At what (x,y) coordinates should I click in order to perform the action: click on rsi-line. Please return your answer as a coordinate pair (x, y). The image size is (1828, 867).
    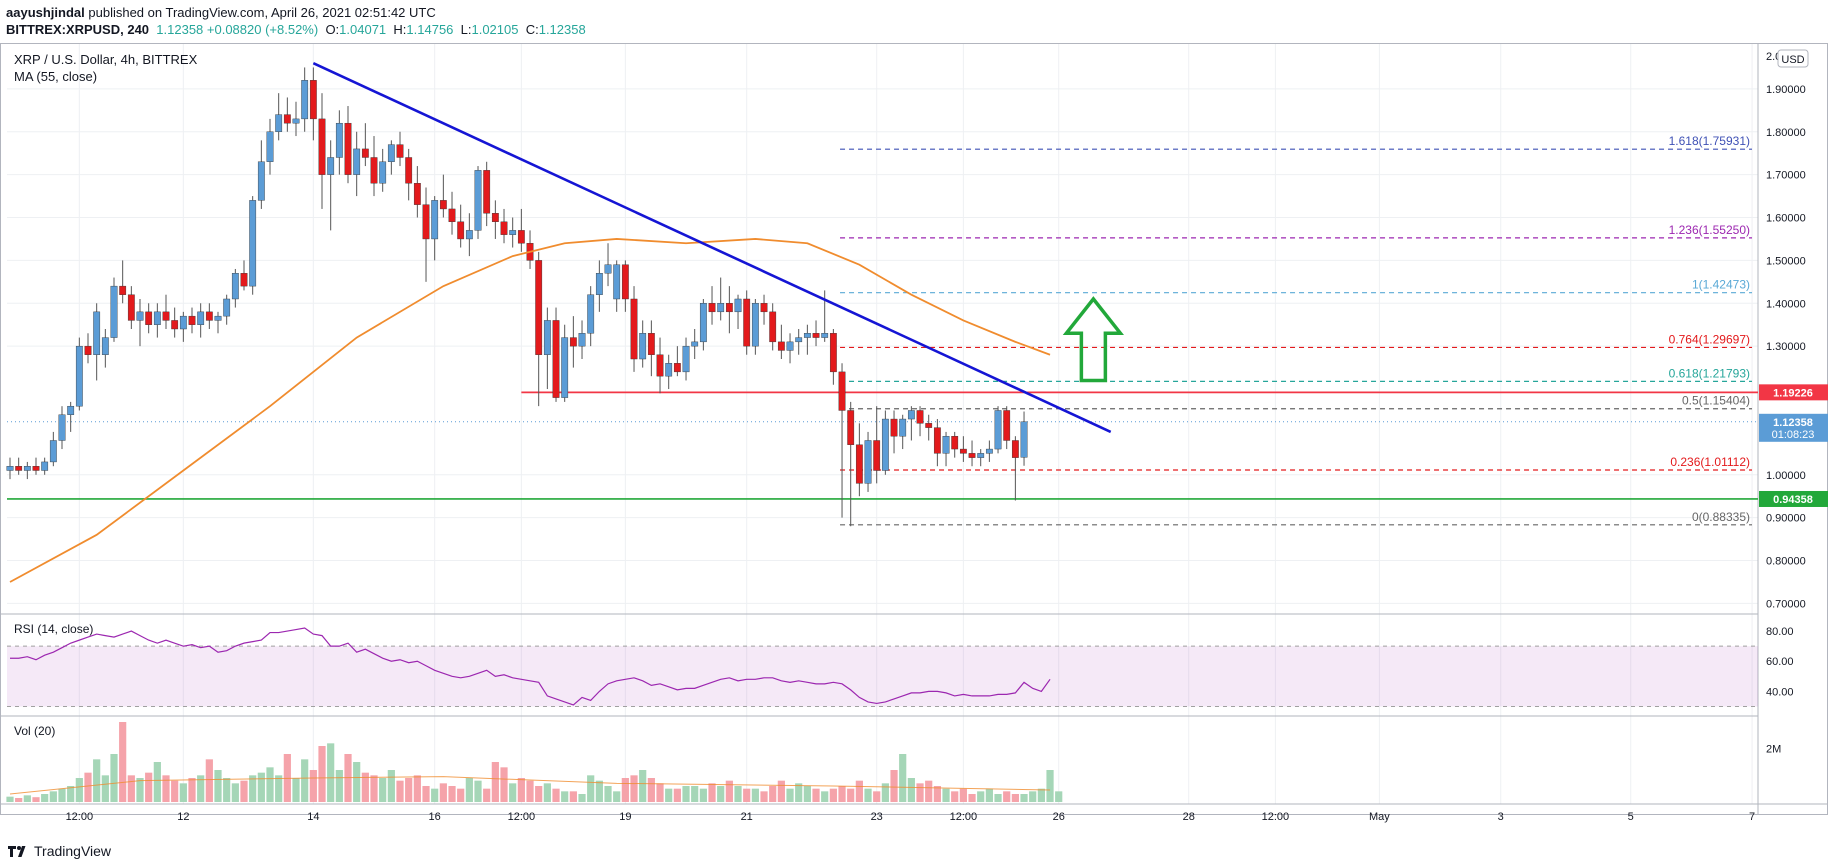
    Looking at the image, I should click on (530, 666).